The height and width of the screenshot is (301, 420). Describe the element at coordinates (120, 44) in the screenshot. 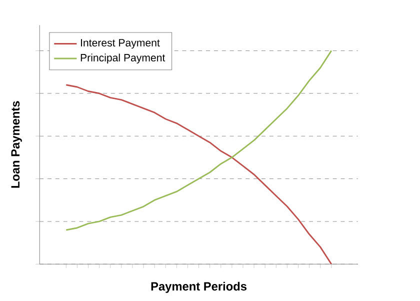

I see `legend-label: Interest Payment` at that location.